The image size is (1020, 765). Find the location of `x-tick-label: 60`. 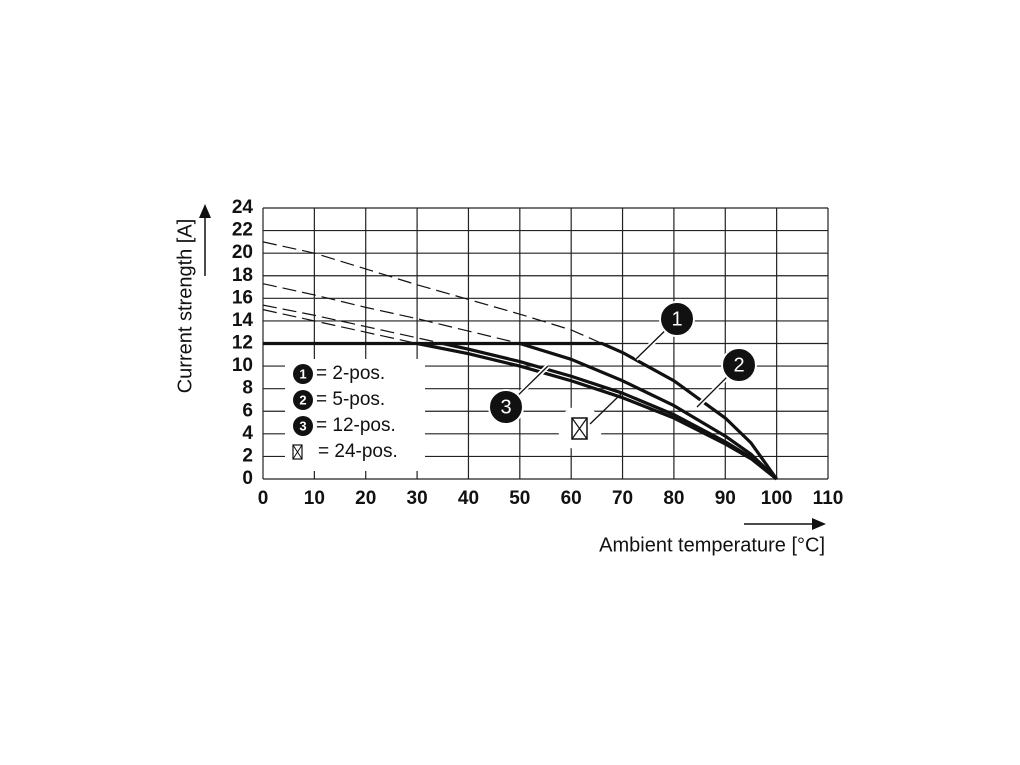

x-tick-label: 60 is located at coordinates (571, 498).